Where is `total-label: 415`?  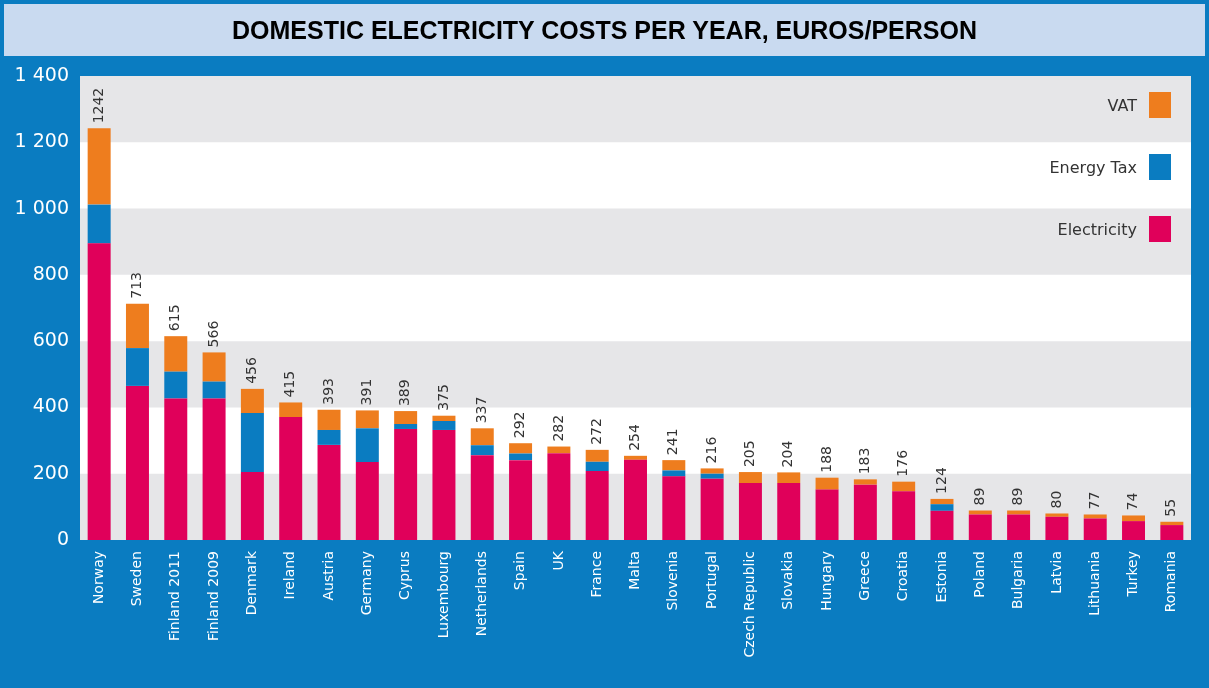
total-label: 415 is located at coordinates (289, 384).